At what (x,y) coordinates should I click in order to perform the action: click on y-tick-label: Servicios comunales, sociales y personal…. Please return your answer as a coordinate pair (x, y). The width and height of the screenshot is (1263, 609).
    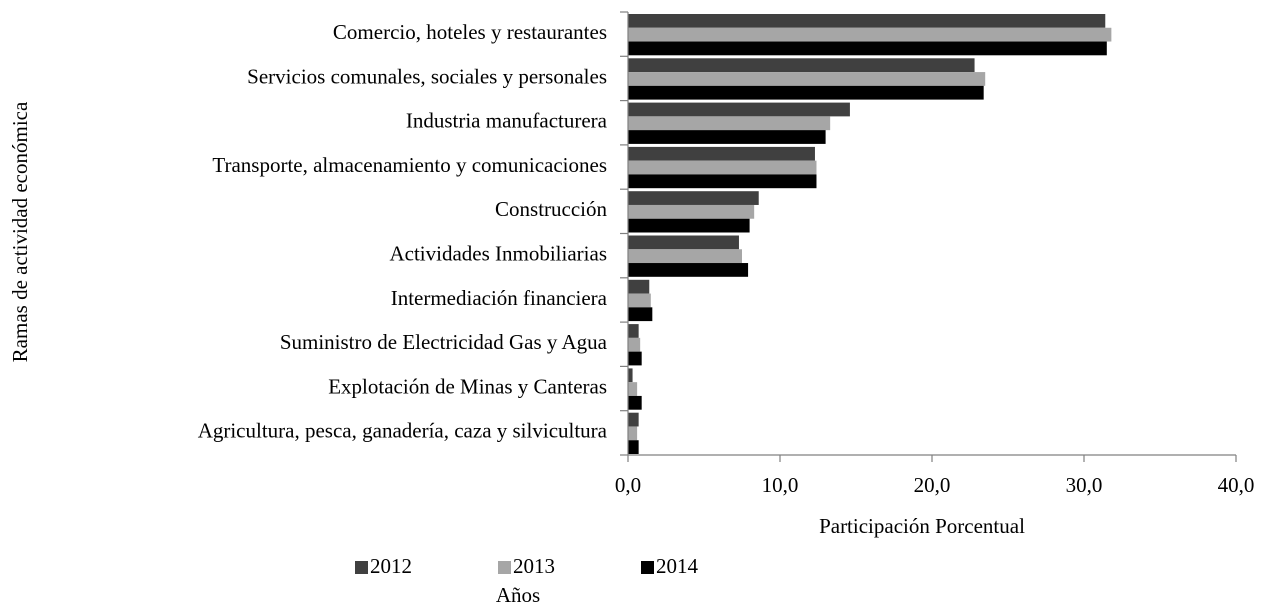
    Looking at the image, I should click on (427, 76).